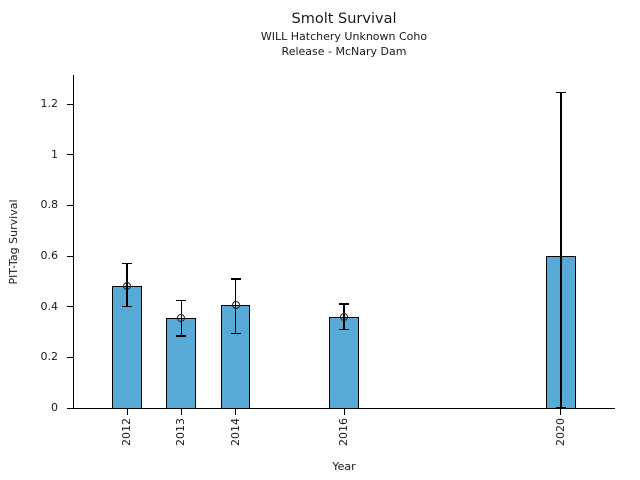 The height and width of the screenshot is (480, 640). Describe the element at coordinates (49, 104) in the screenshot. I see `y-tick-label: 1.2` at that location.